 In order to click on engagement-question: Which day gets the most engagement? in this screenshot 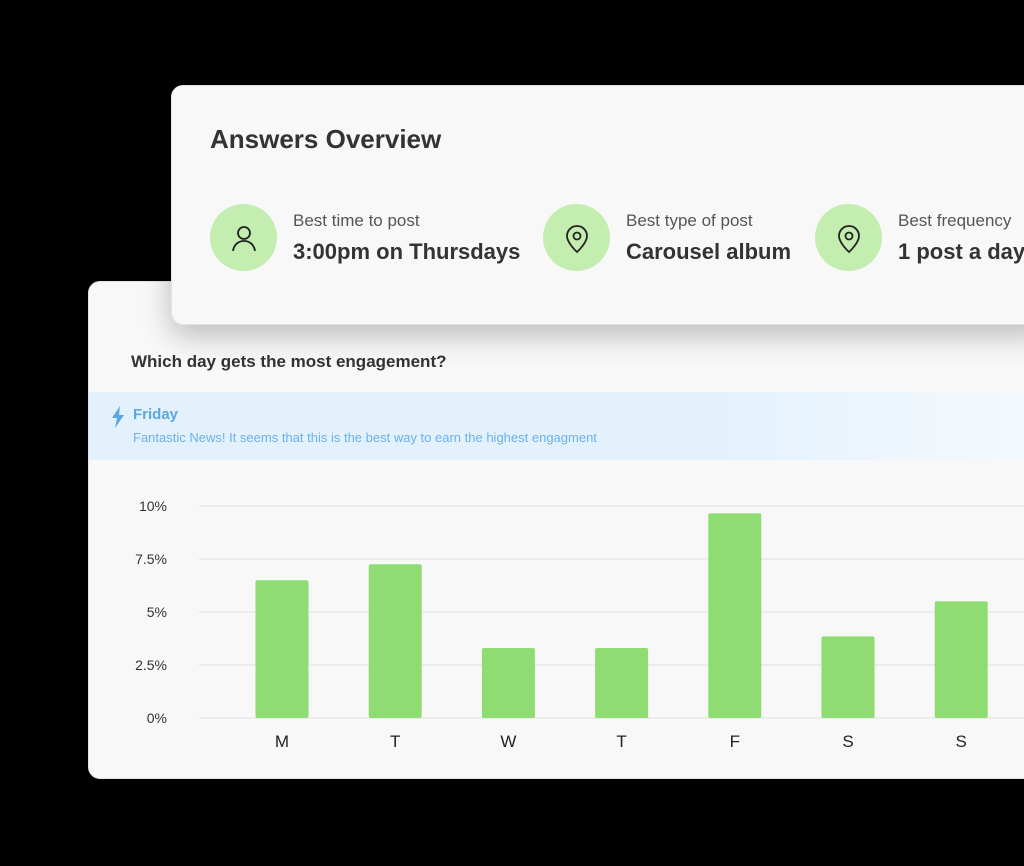, I will do `click(289, 361)`.